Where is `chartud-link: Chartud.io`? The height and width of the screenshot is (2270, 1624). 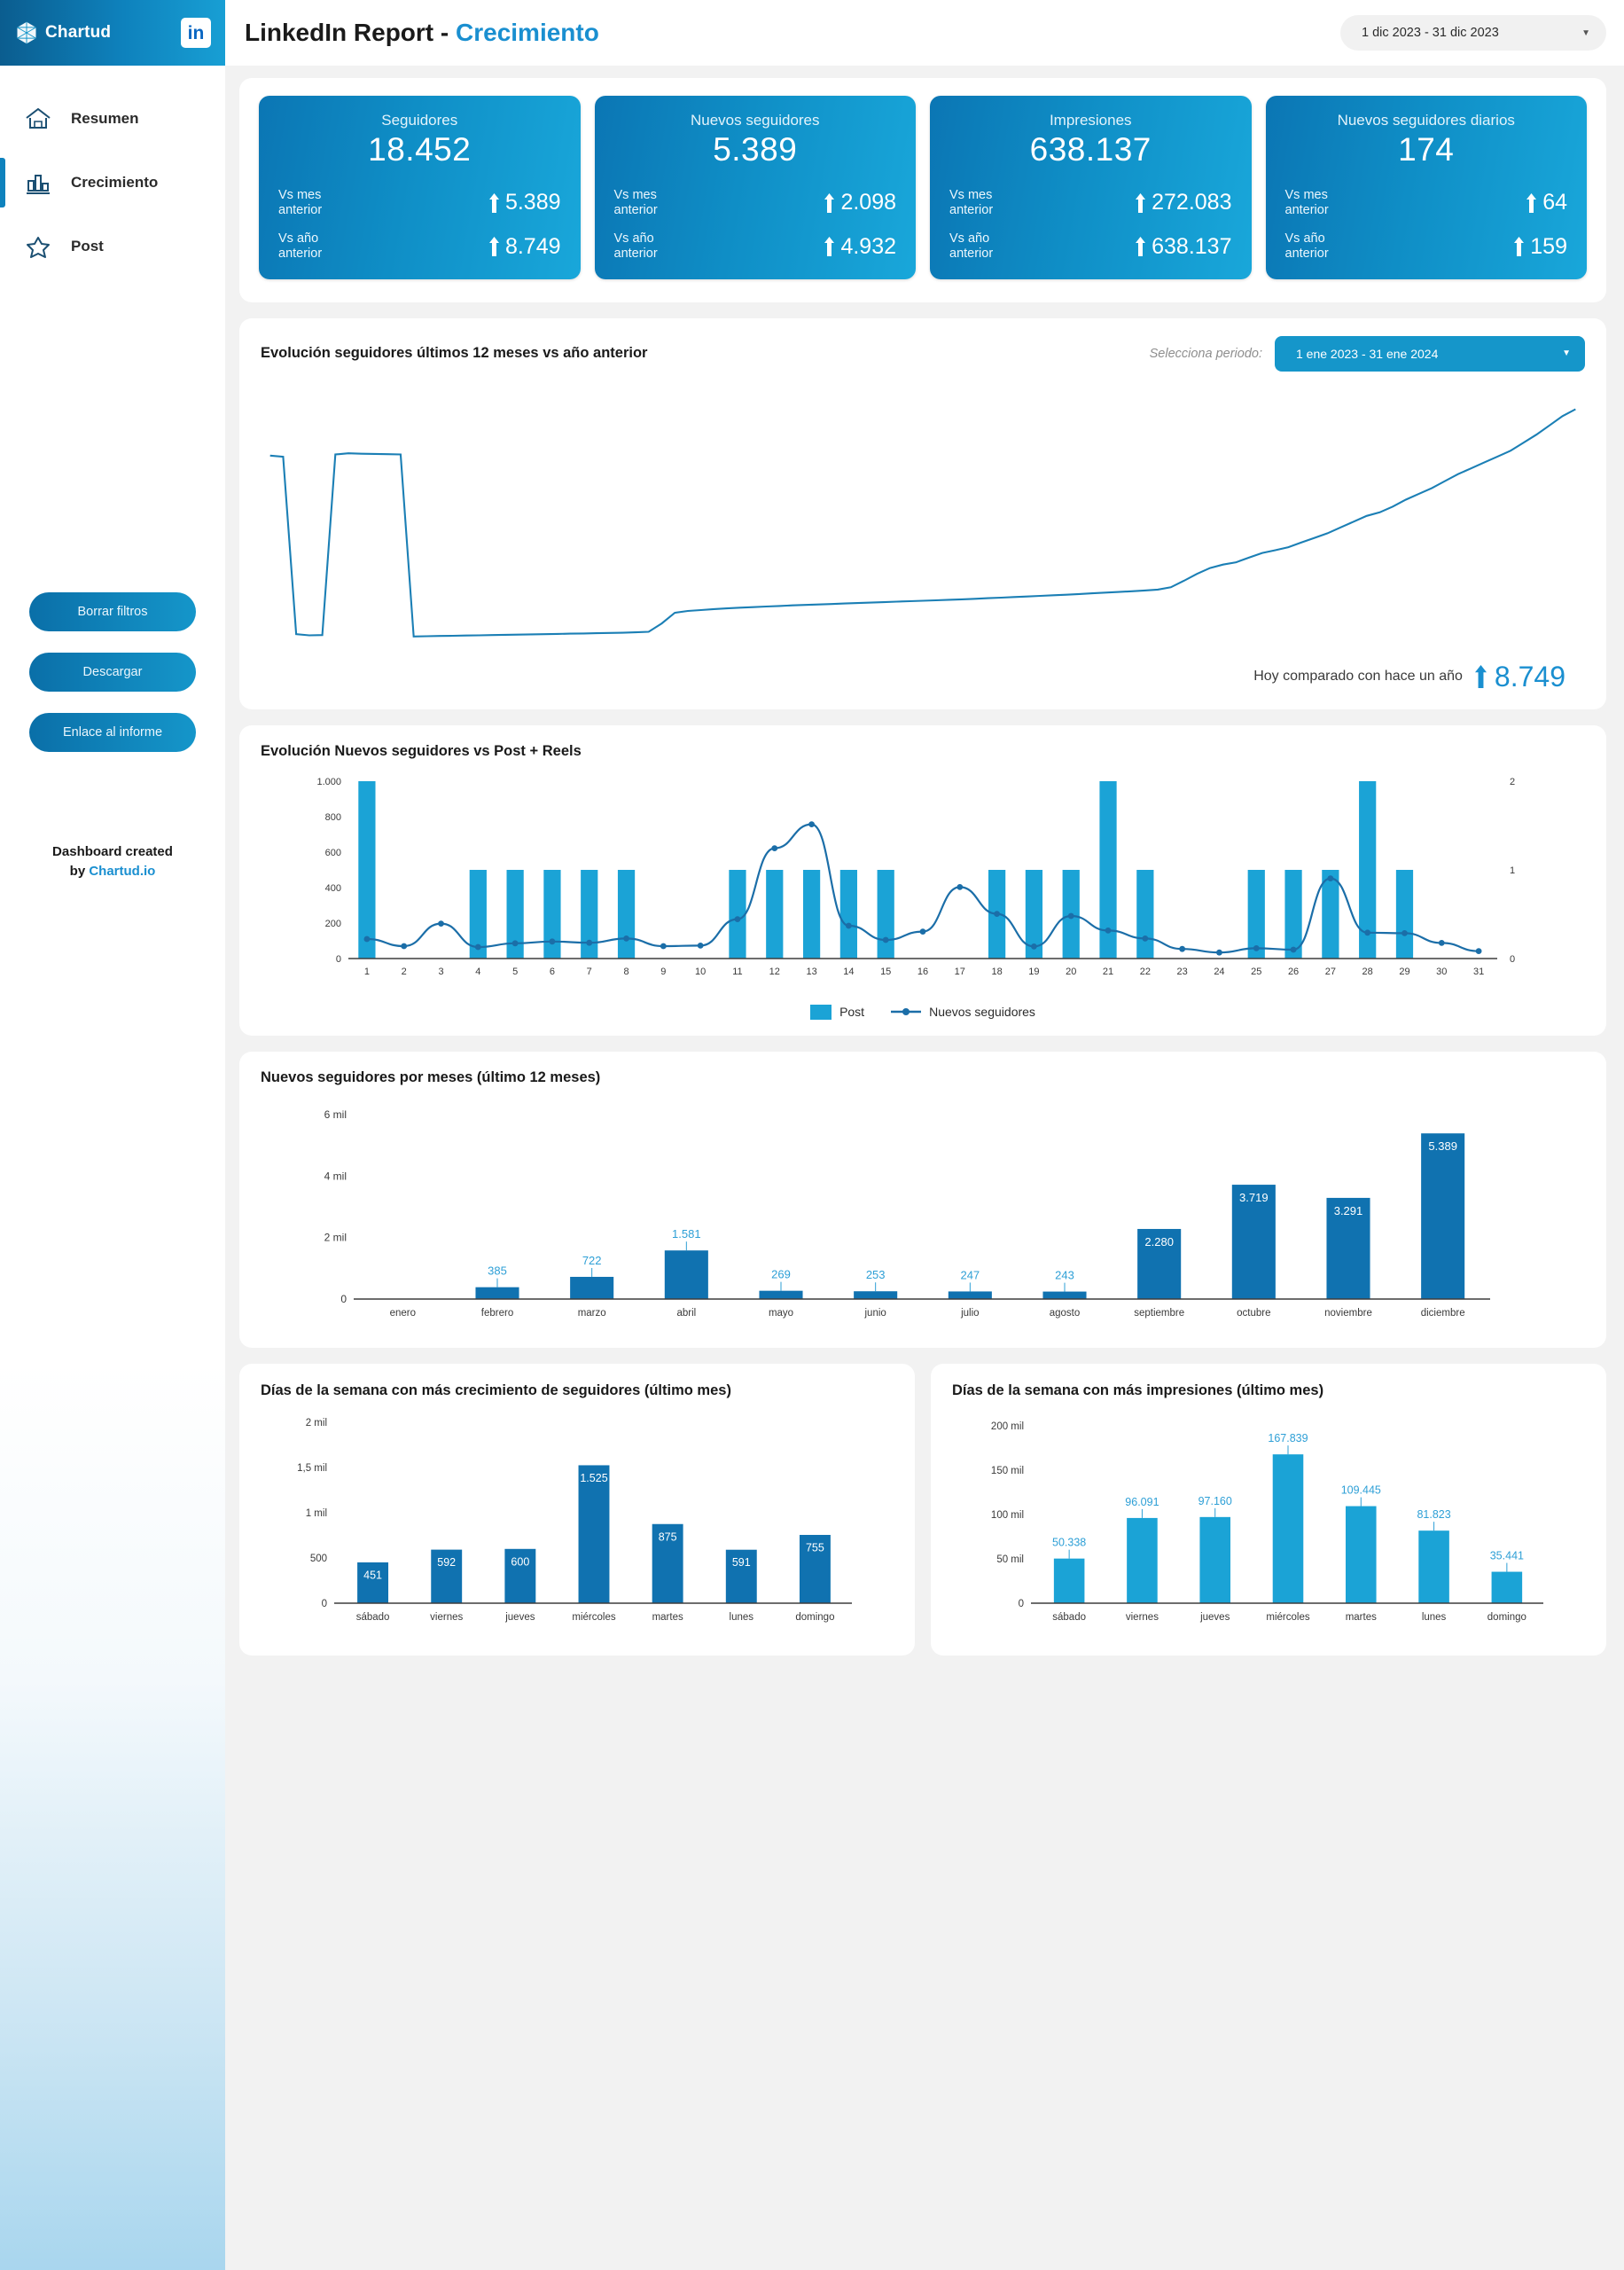 chartud-link: Chartud.io is located at coordinates (123, 871).